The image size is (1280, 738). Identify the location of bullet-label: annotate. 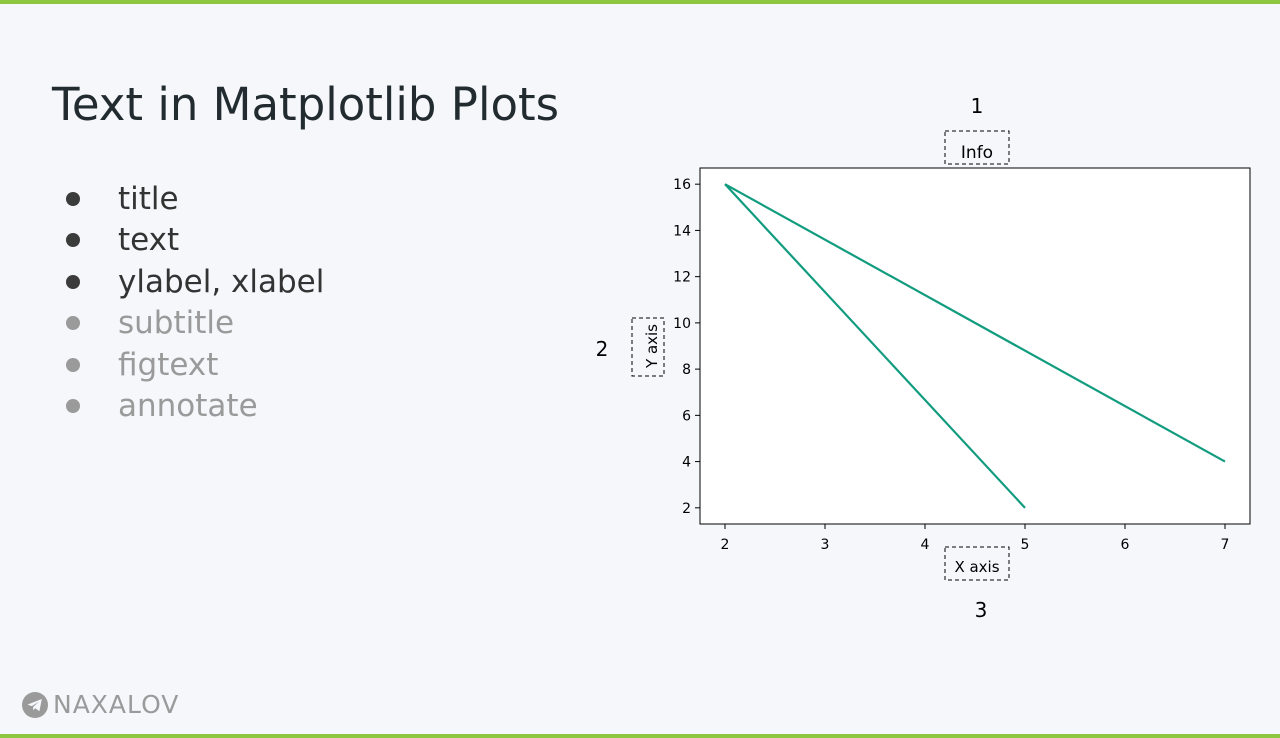
(188, 406).